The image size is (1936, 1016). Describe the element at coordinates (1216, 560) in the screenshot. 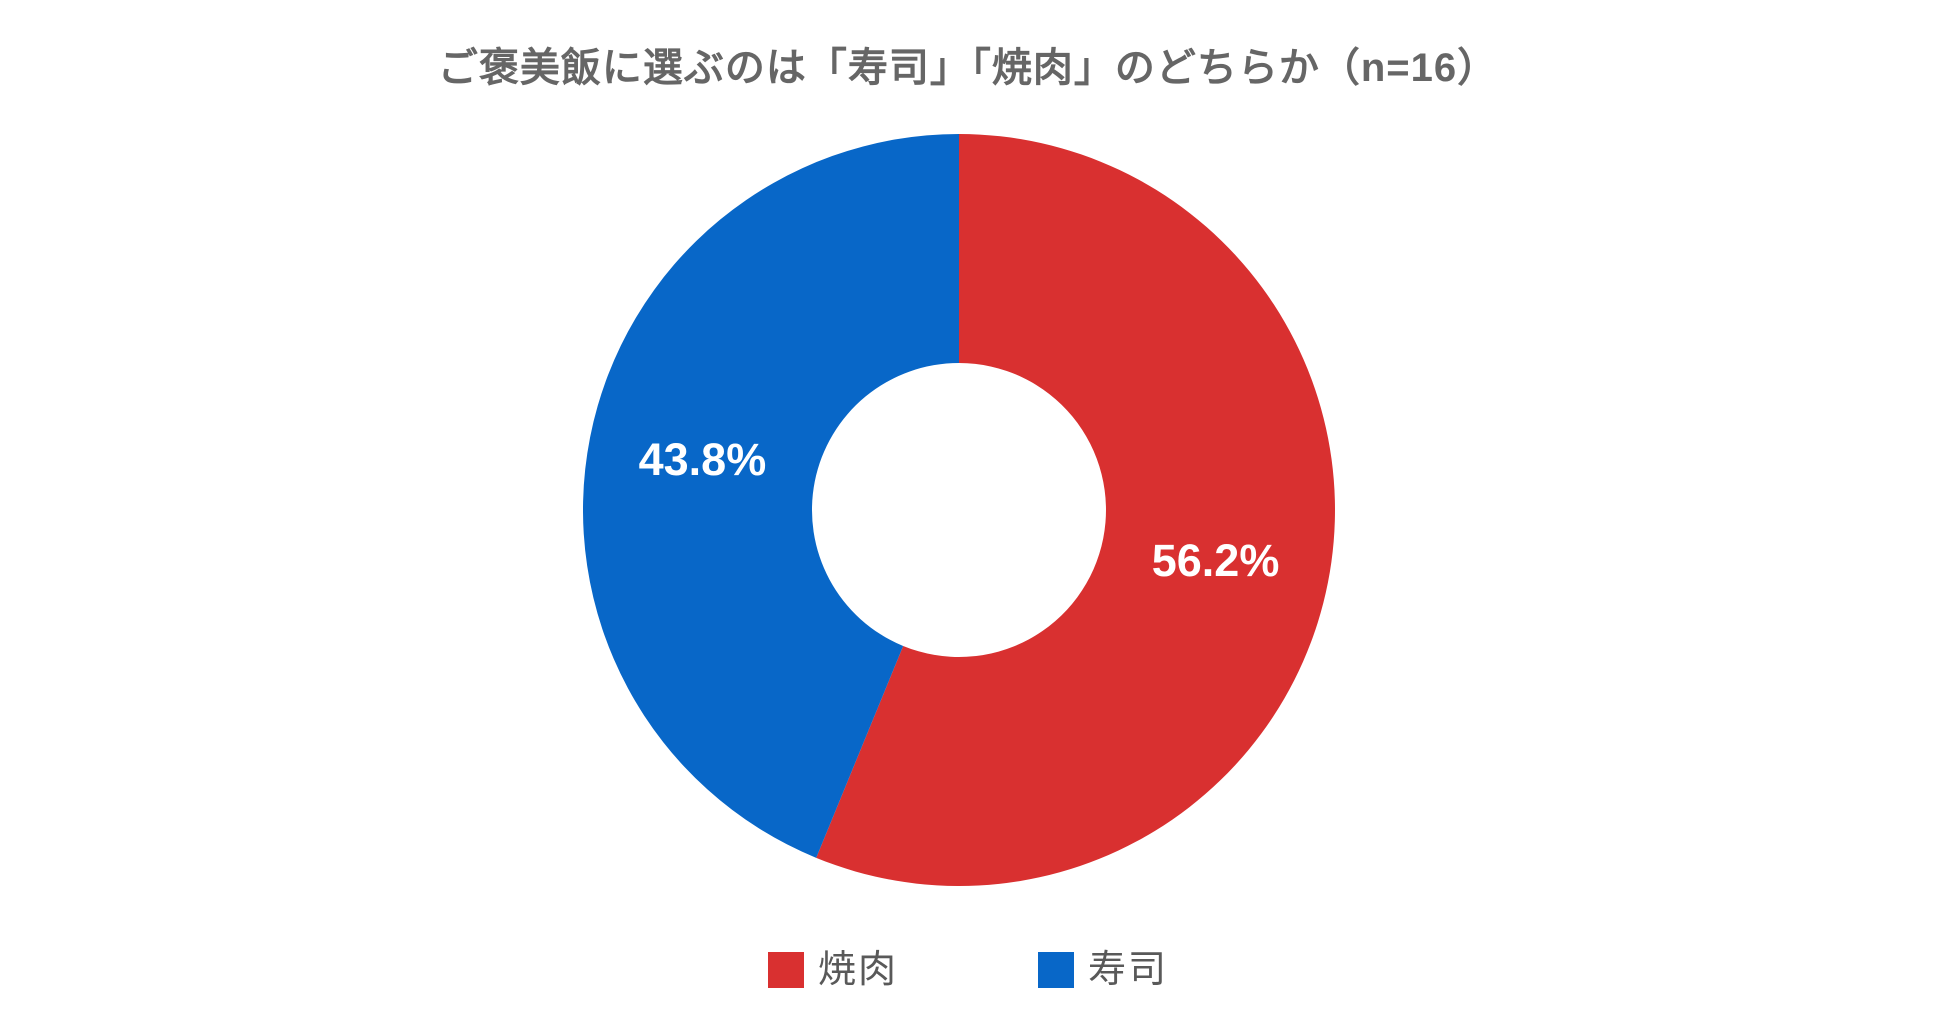

I see `slice-label-焼肉: 56.2%` at that location.